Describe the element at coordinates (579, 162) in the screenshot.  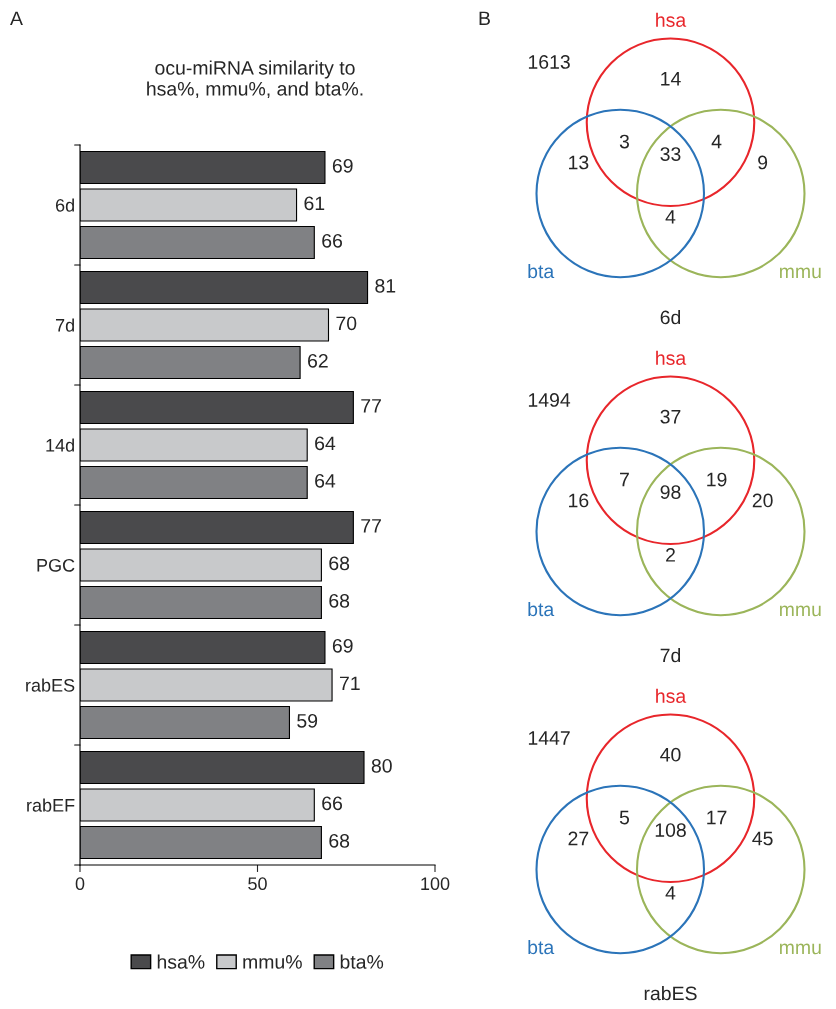
I see `text: 13` at that location.